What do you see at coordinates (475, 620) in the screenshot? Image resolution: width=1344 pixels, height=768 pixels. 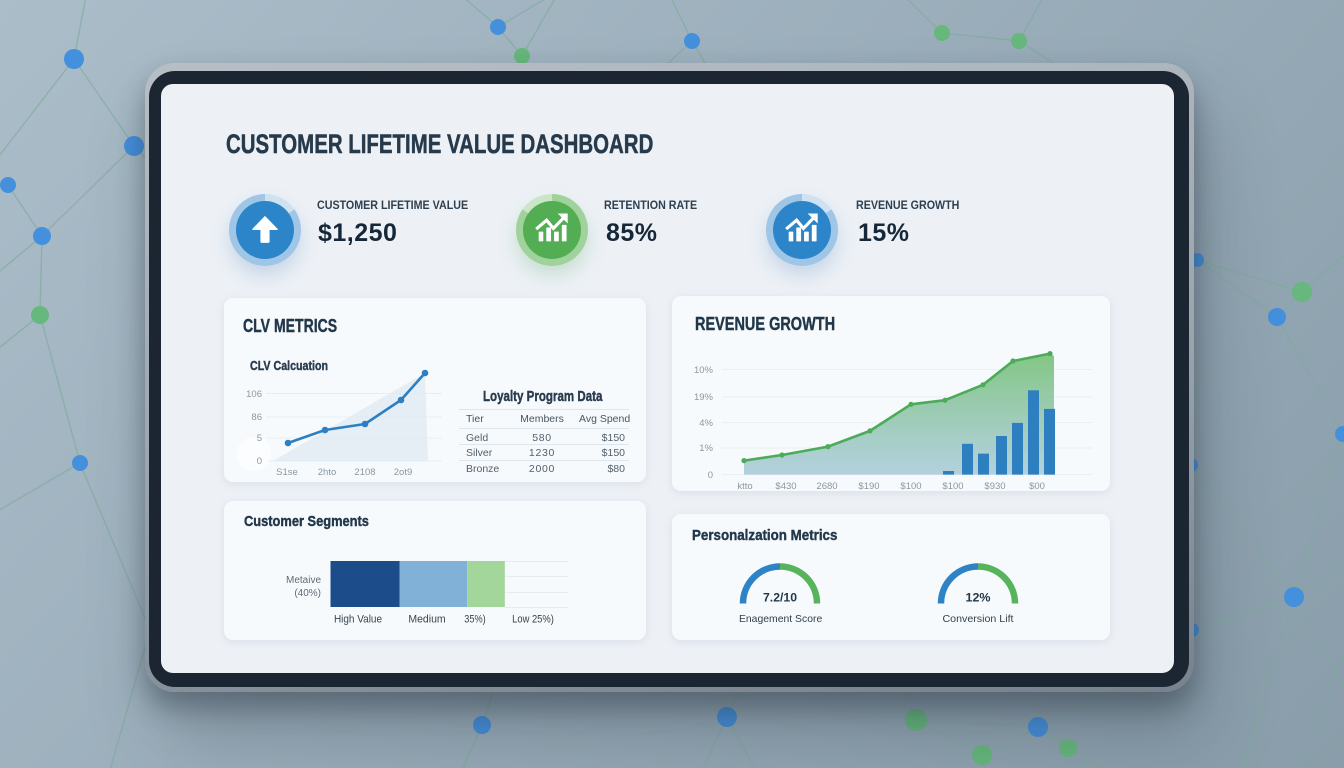 I see `svg-text: 35%)` at bounding box center [475, 620].